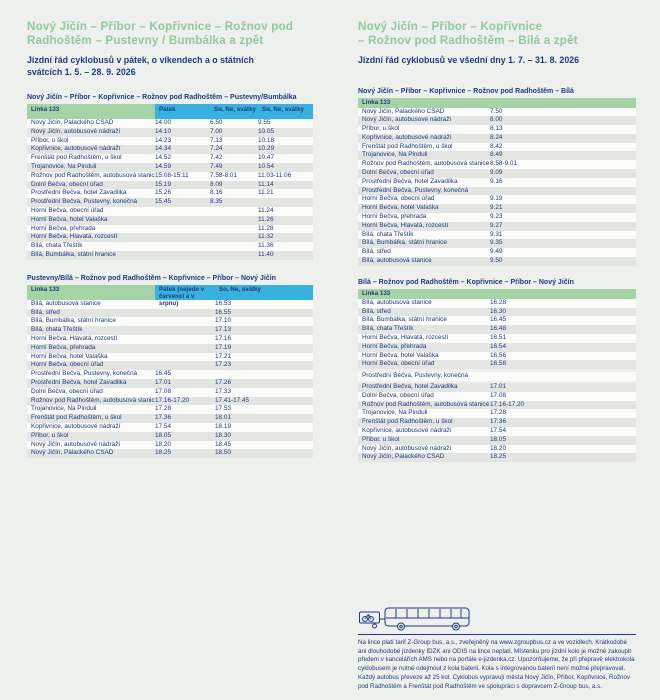  I want to click on time-cell: 17.16-17.20, so click(172, 400).